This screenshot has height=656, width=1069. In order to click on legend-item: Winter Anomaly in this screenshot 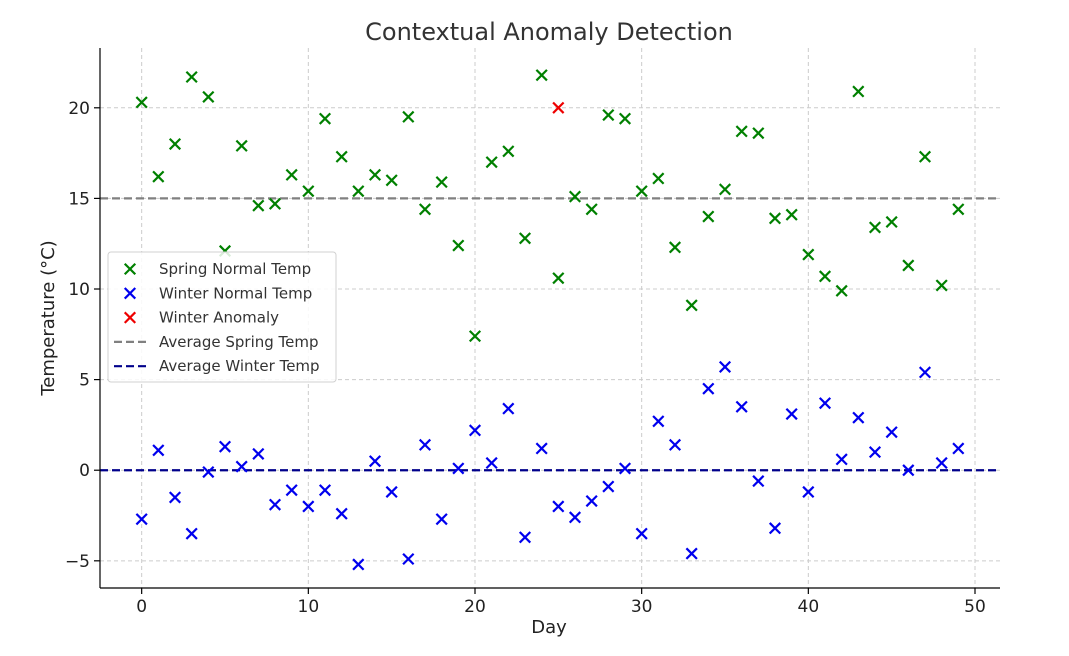, I will do `click(201, 318)`.